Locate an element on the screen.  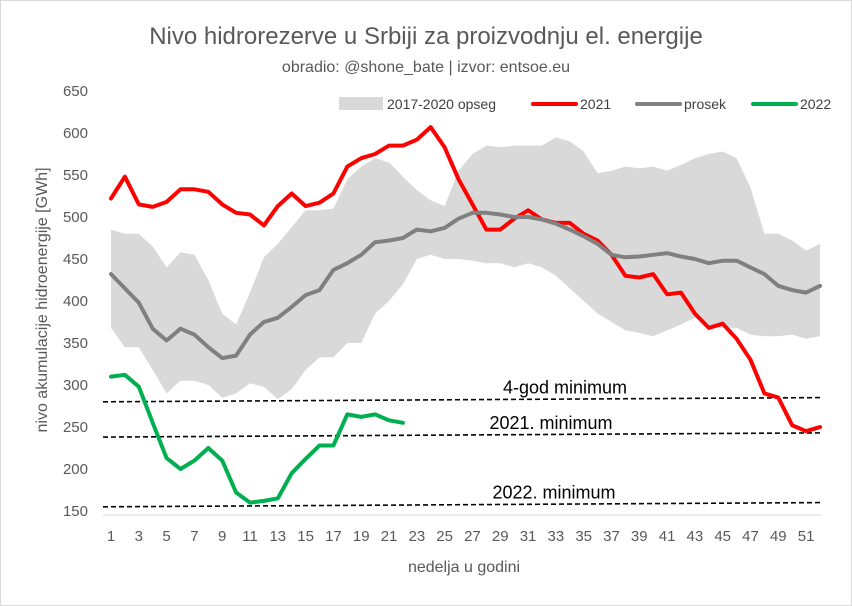
chart-subtitle: obradio: @shone_bate | izvor: entsoe.eu is located at coordinates (426, 67).